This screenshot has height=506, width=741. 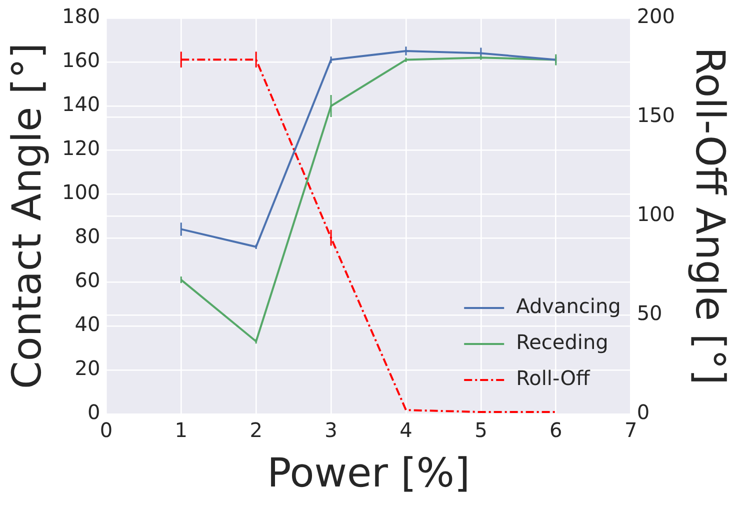 I want to click on legend-label: Advancing, so click(x=568, y=306).